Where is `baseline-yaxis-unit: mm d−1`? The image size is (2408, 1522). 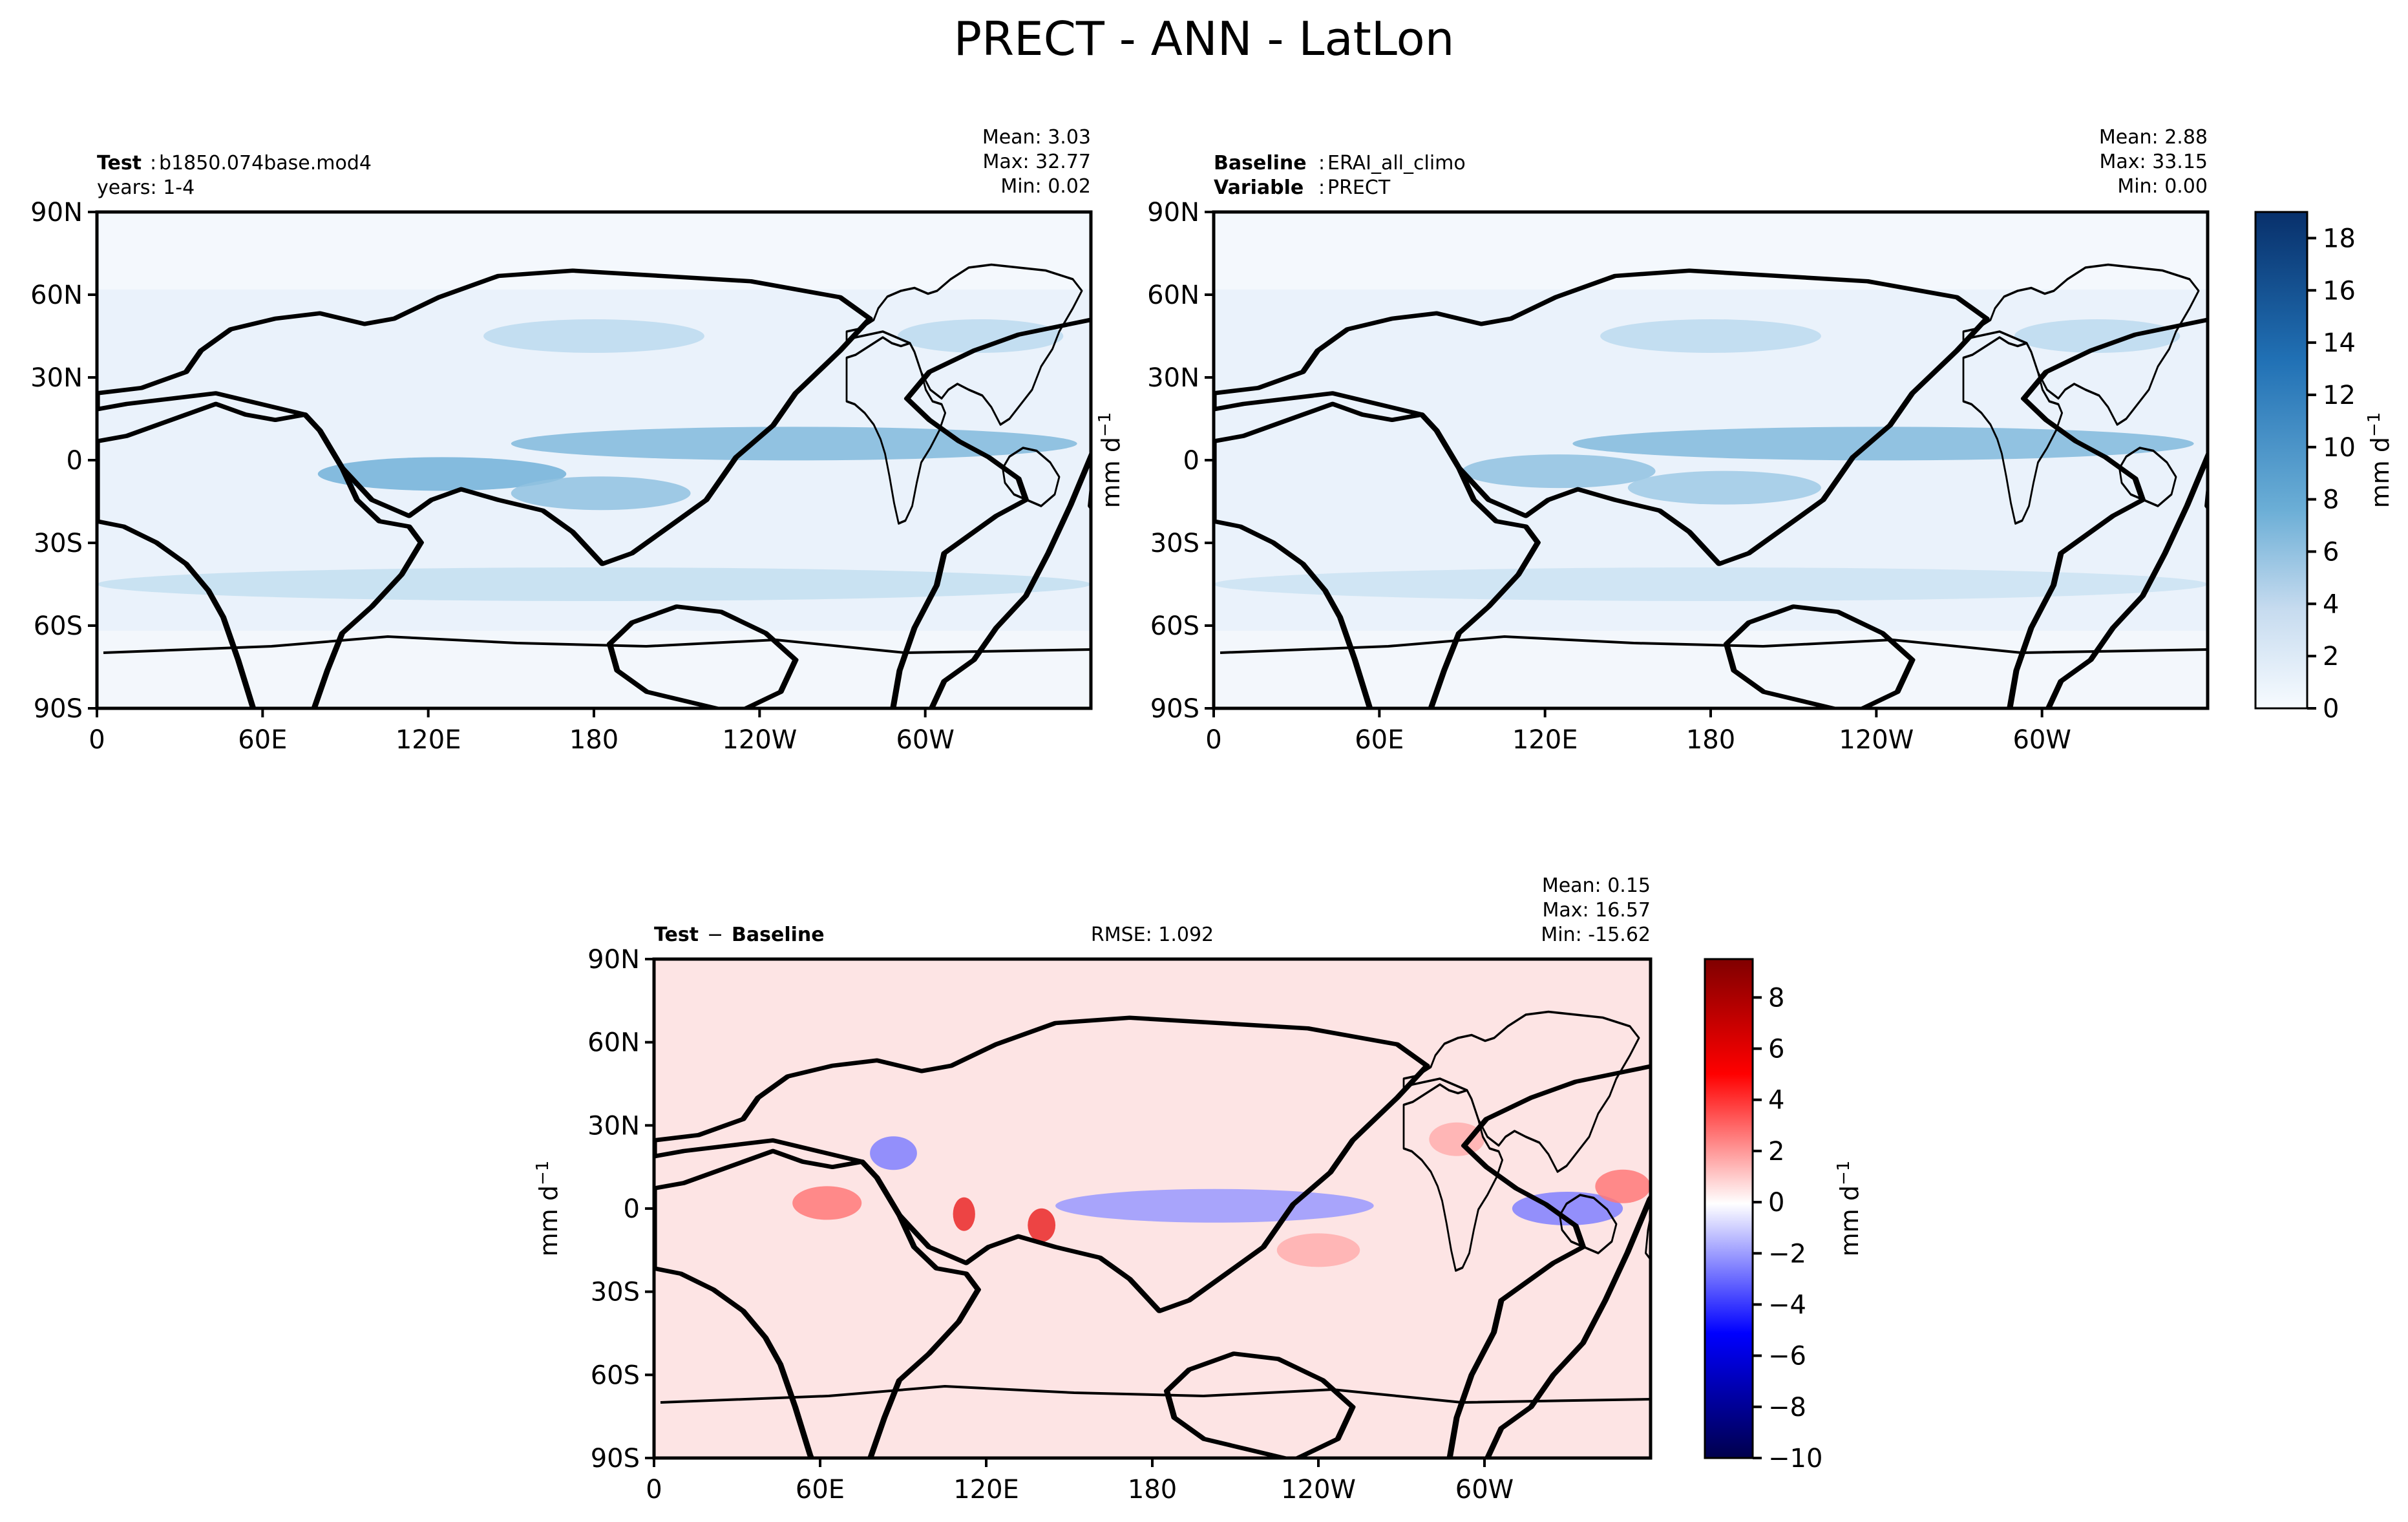 baseline-yaxis-unit: mm d−1 is located at coordinates (1110, 460).